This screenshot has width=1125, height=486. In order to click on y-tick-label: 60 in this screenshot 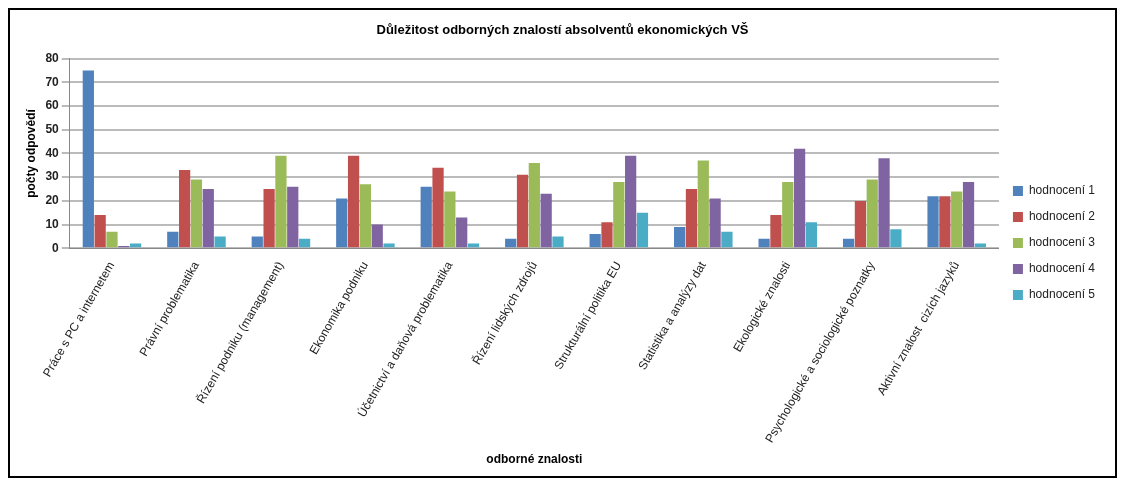, I will do `click(52, 105)`.